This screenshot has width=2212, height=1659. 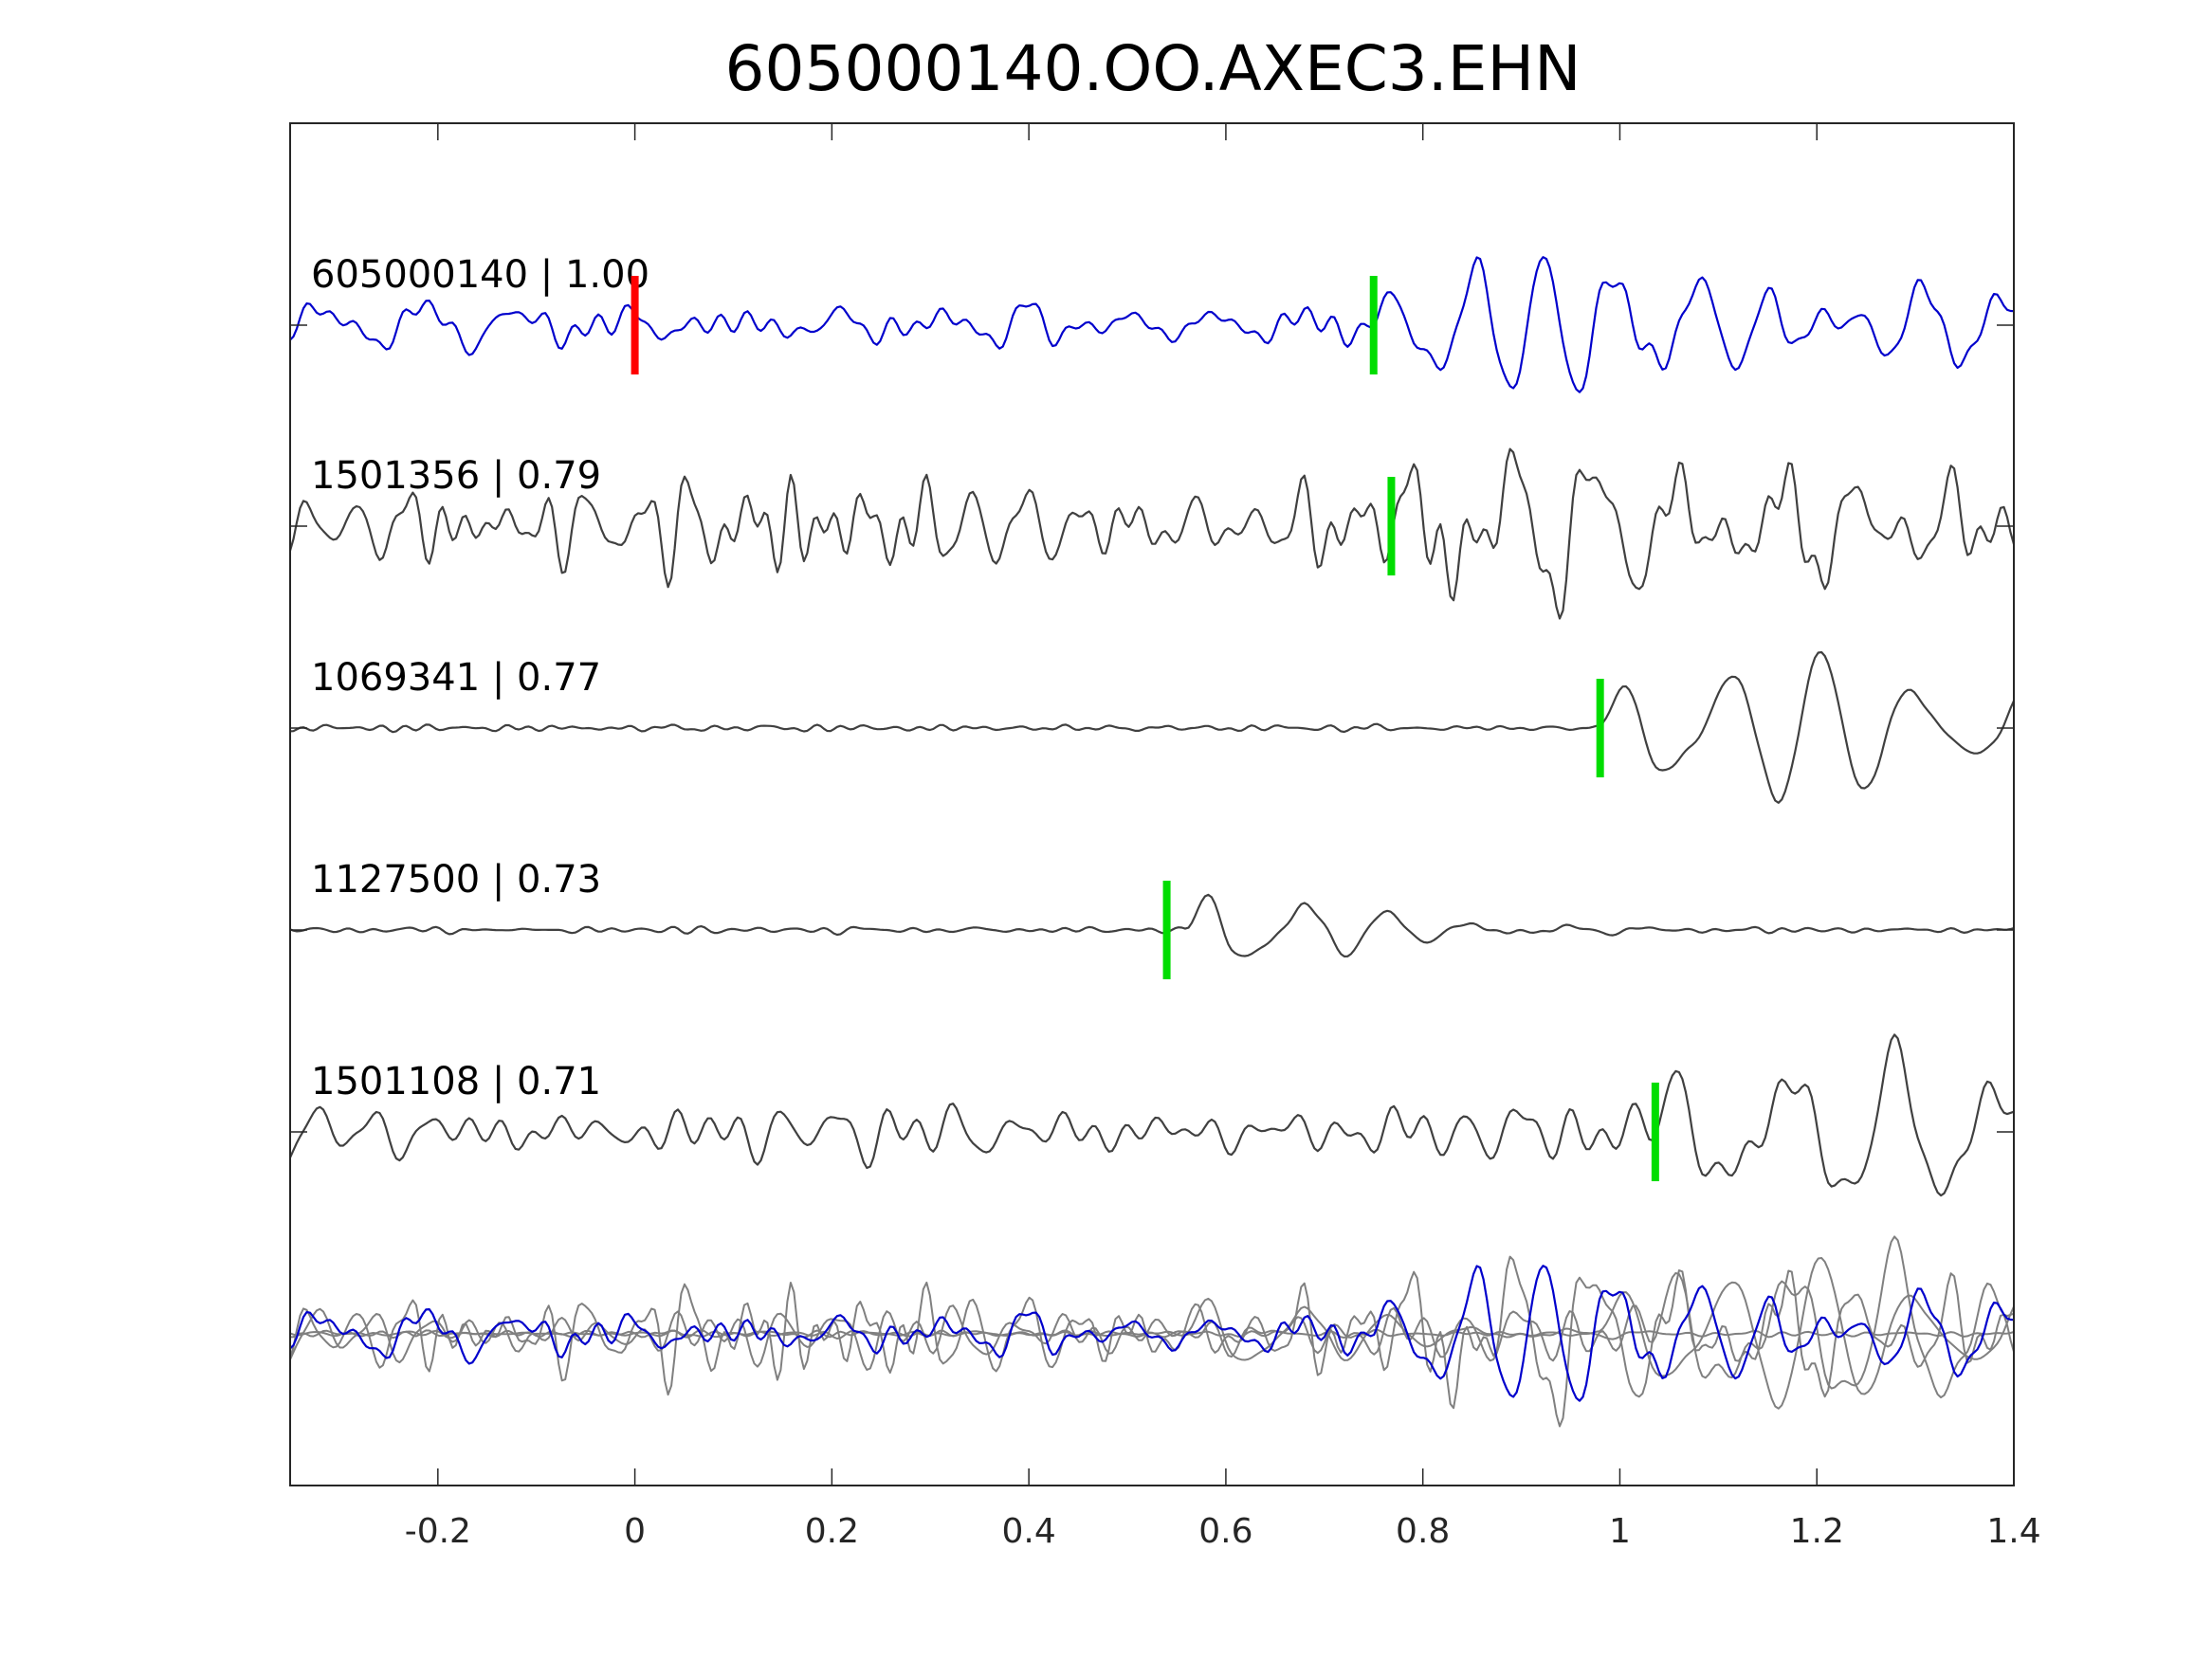 What do you see at coordinates (1620, 1531) in the screenshot?
I see `xtick-label-6: 1` at bounding box center [1620, 1531].